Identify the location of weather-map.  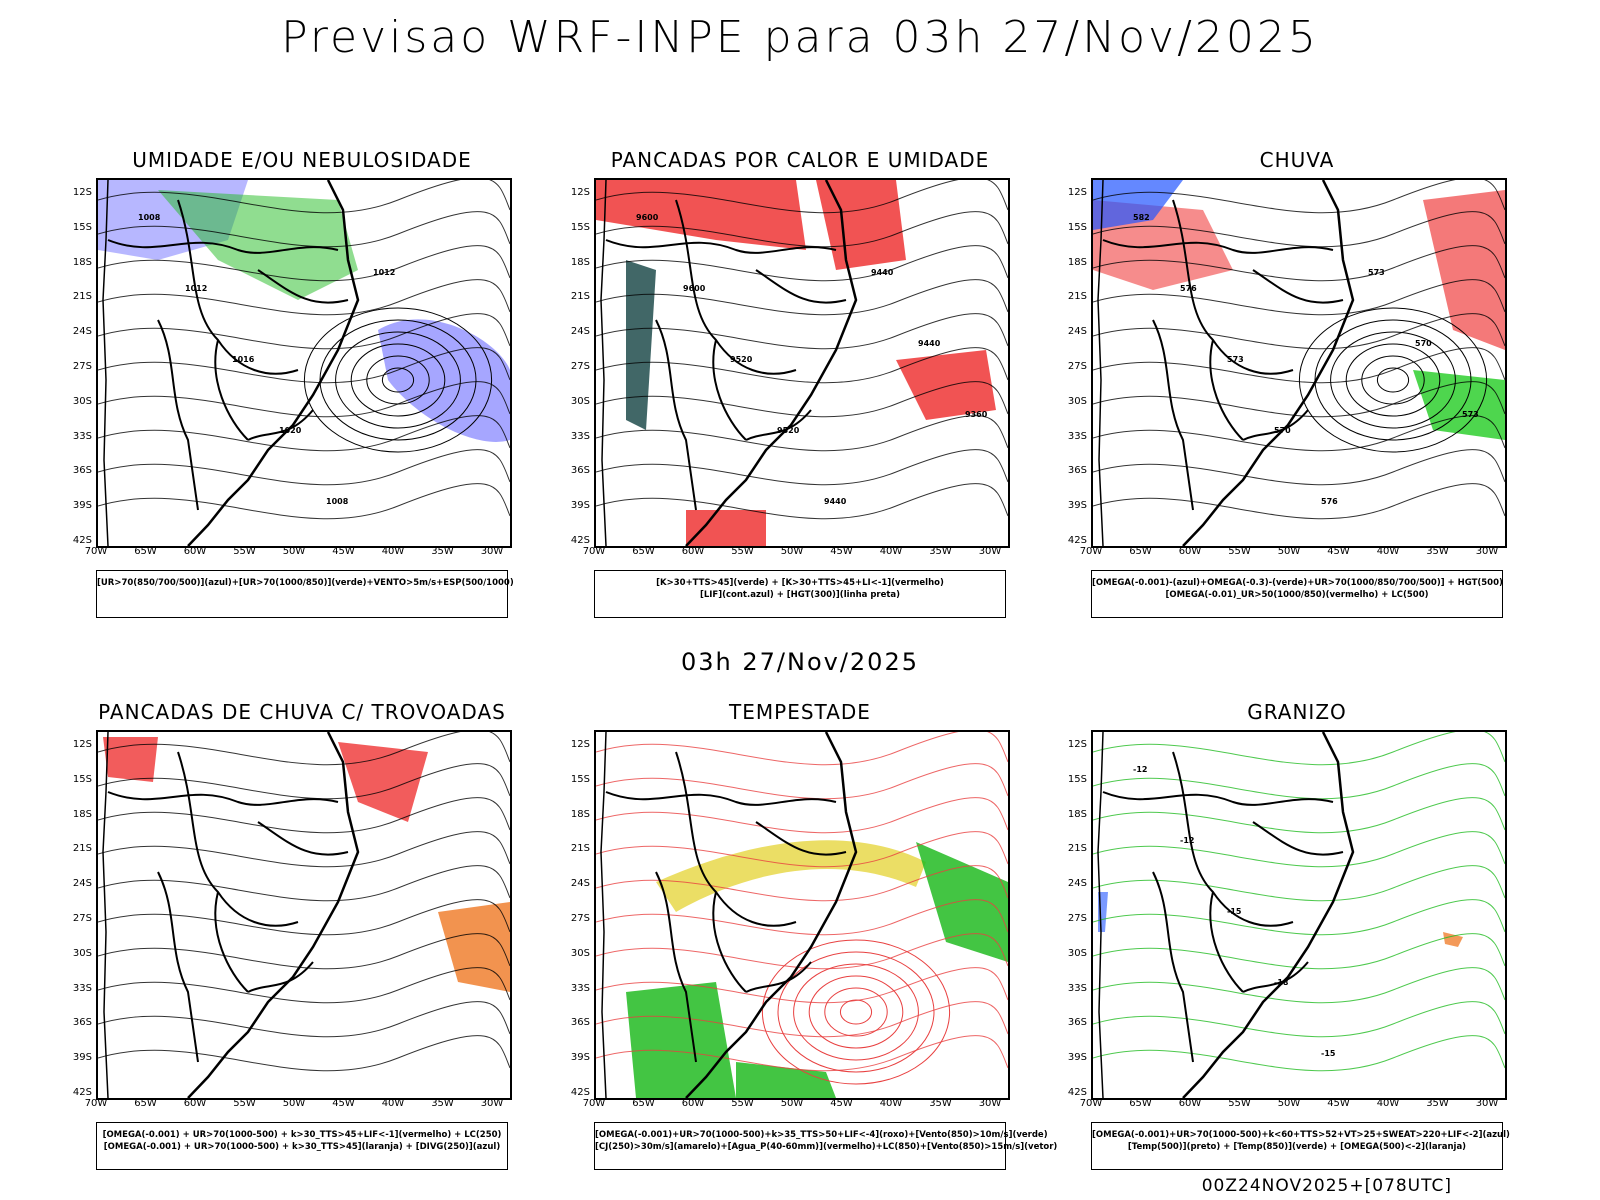
(802, 915).